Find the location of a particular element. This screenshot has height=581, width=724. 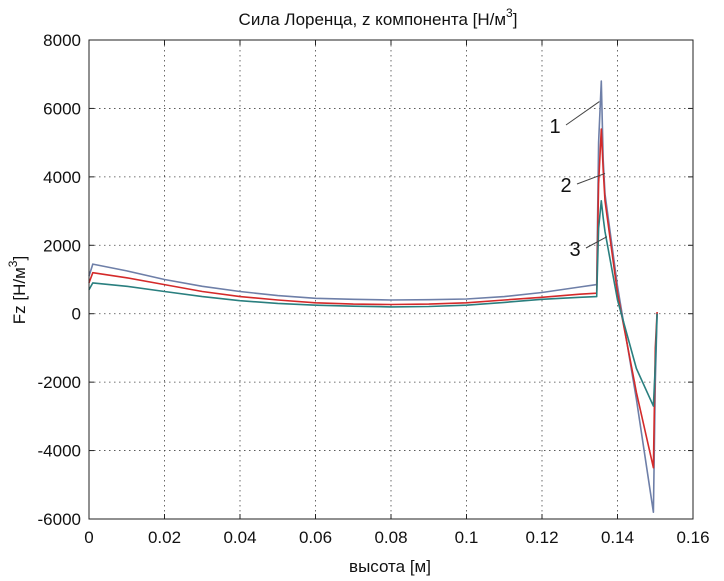

y-tick-label: 2000 is located at coordinates (62, 245).